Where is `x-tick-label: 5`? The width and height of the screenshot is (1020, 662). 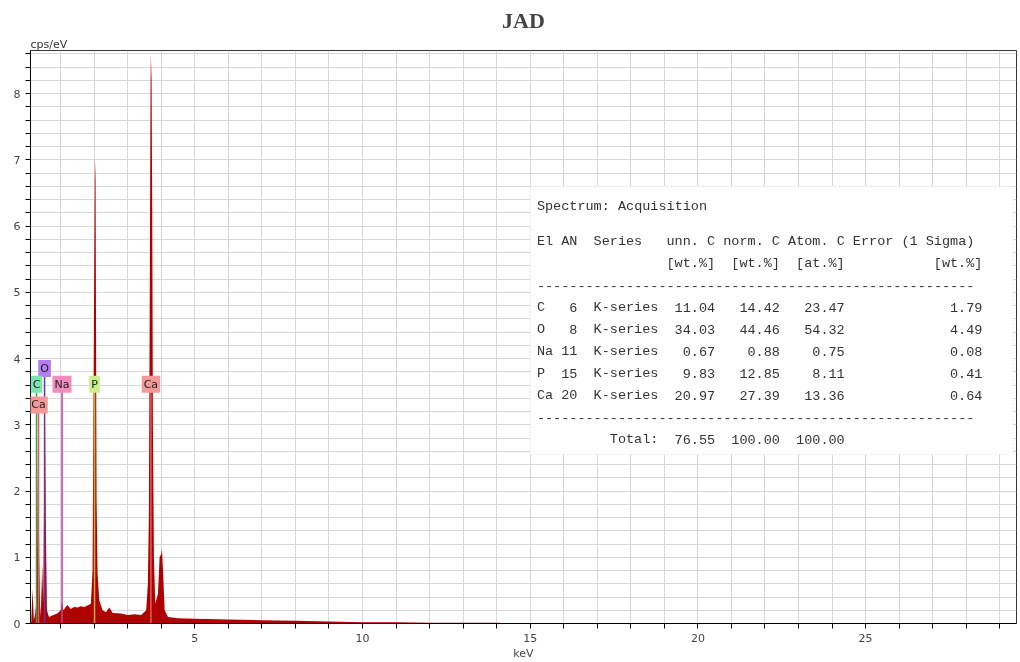 x-tick-label: 5 is located at coordinates (195, 638).